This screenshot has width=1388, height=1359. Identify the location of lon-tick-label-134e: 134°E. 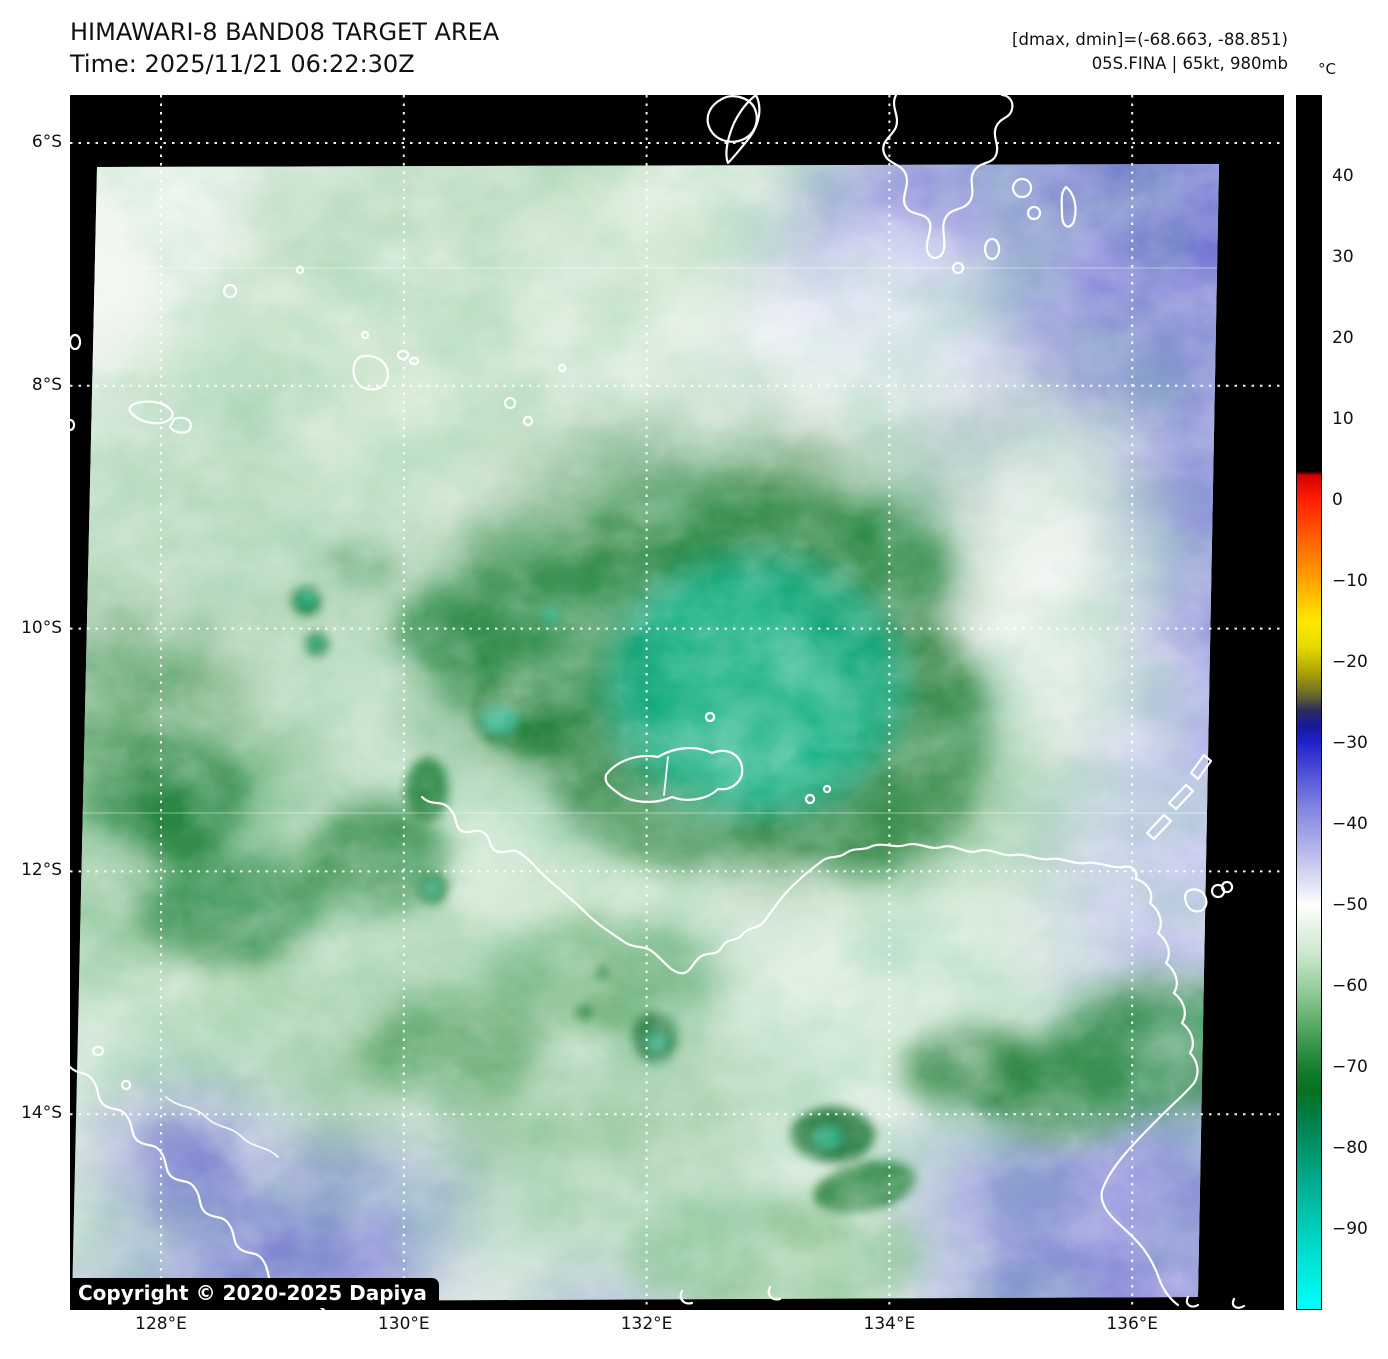
(889, 1324).